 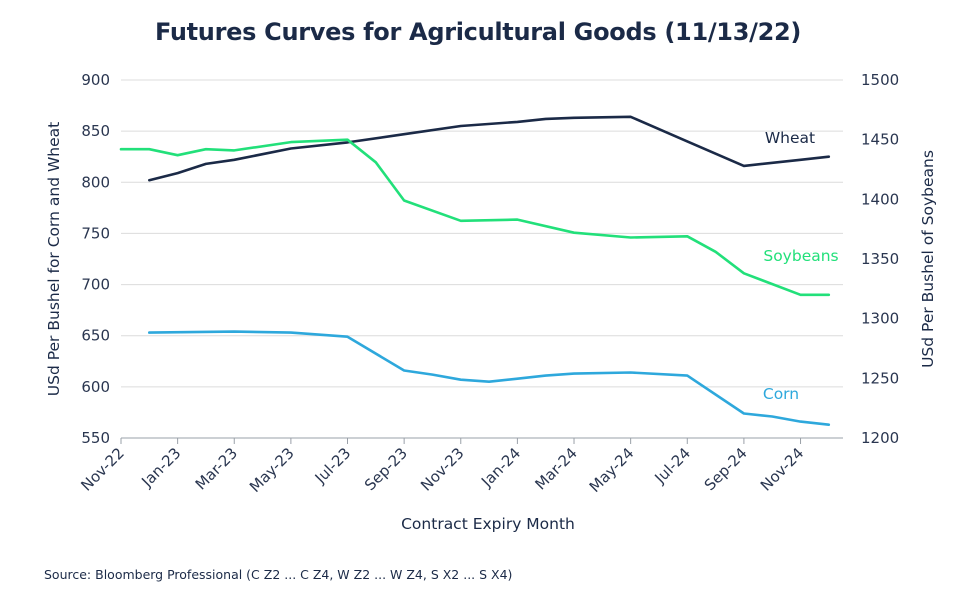 What do you see at coordinates (95, 285) in the screenshot?
I see `left-y-tick-label: 700` at bounding box center [95, 285].